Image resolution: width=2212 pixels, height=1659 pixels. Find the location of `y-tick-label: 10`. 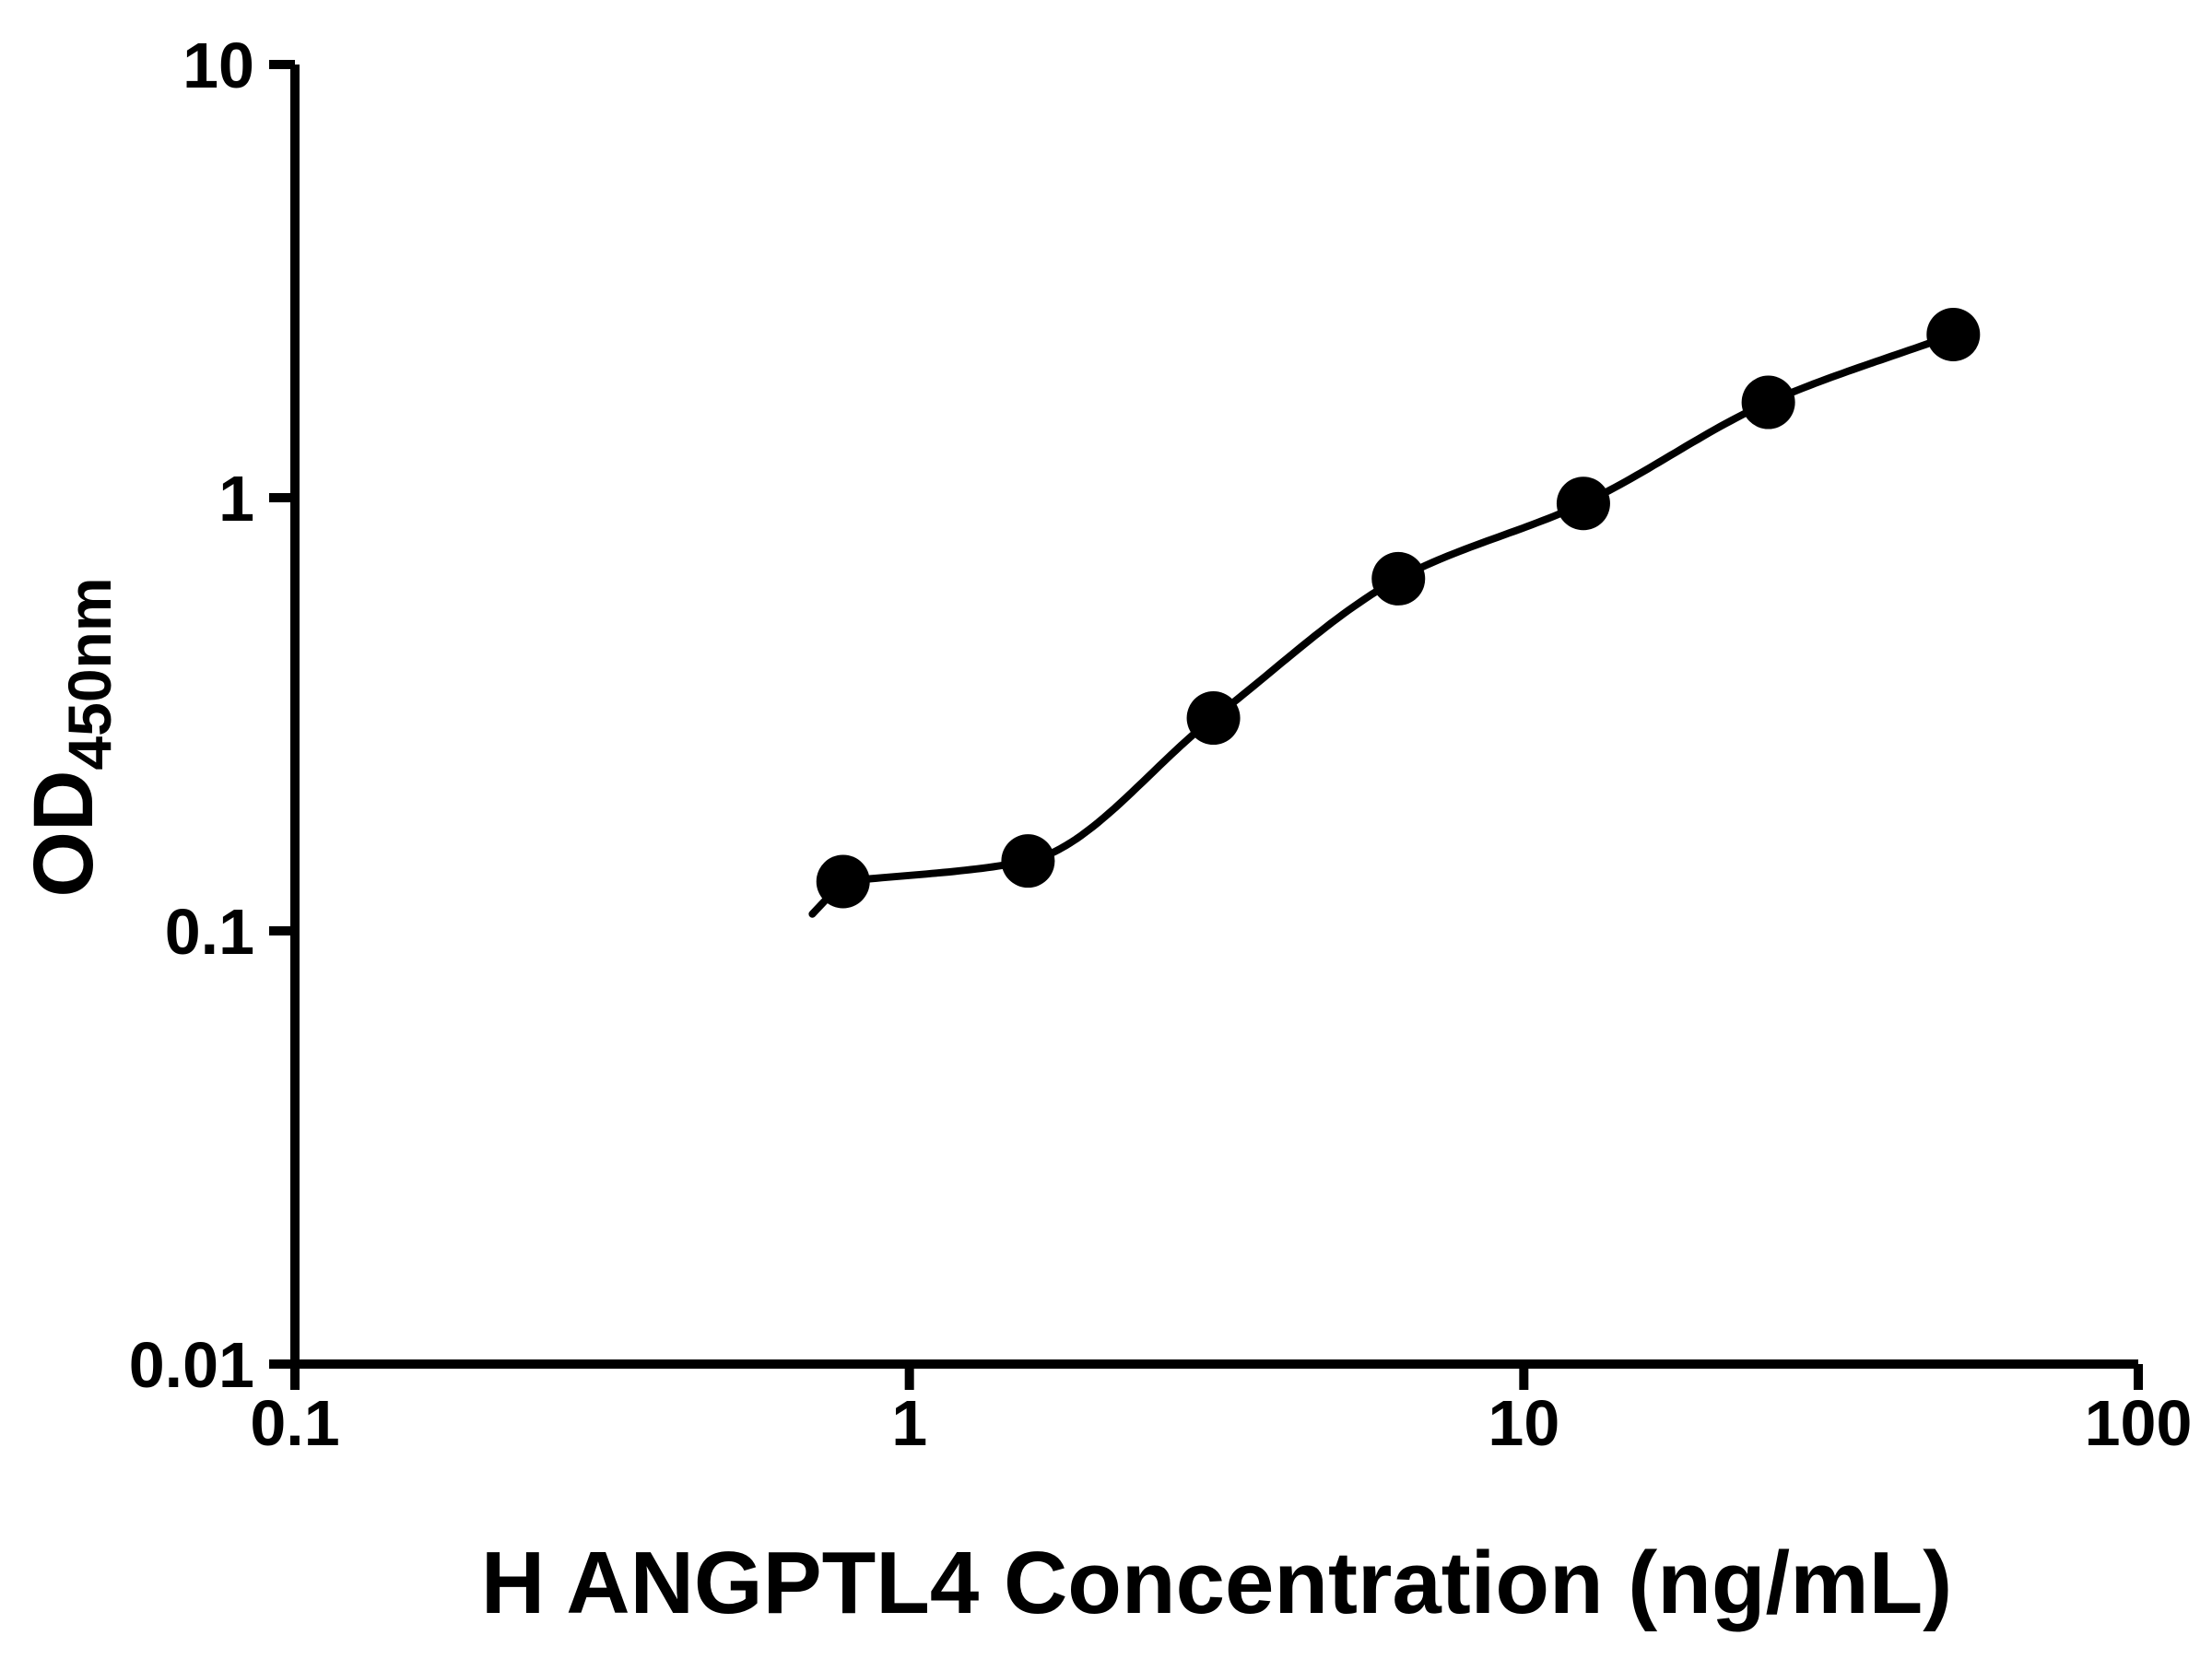

y-tick-label: 10 is located at coordinates (218, 65).